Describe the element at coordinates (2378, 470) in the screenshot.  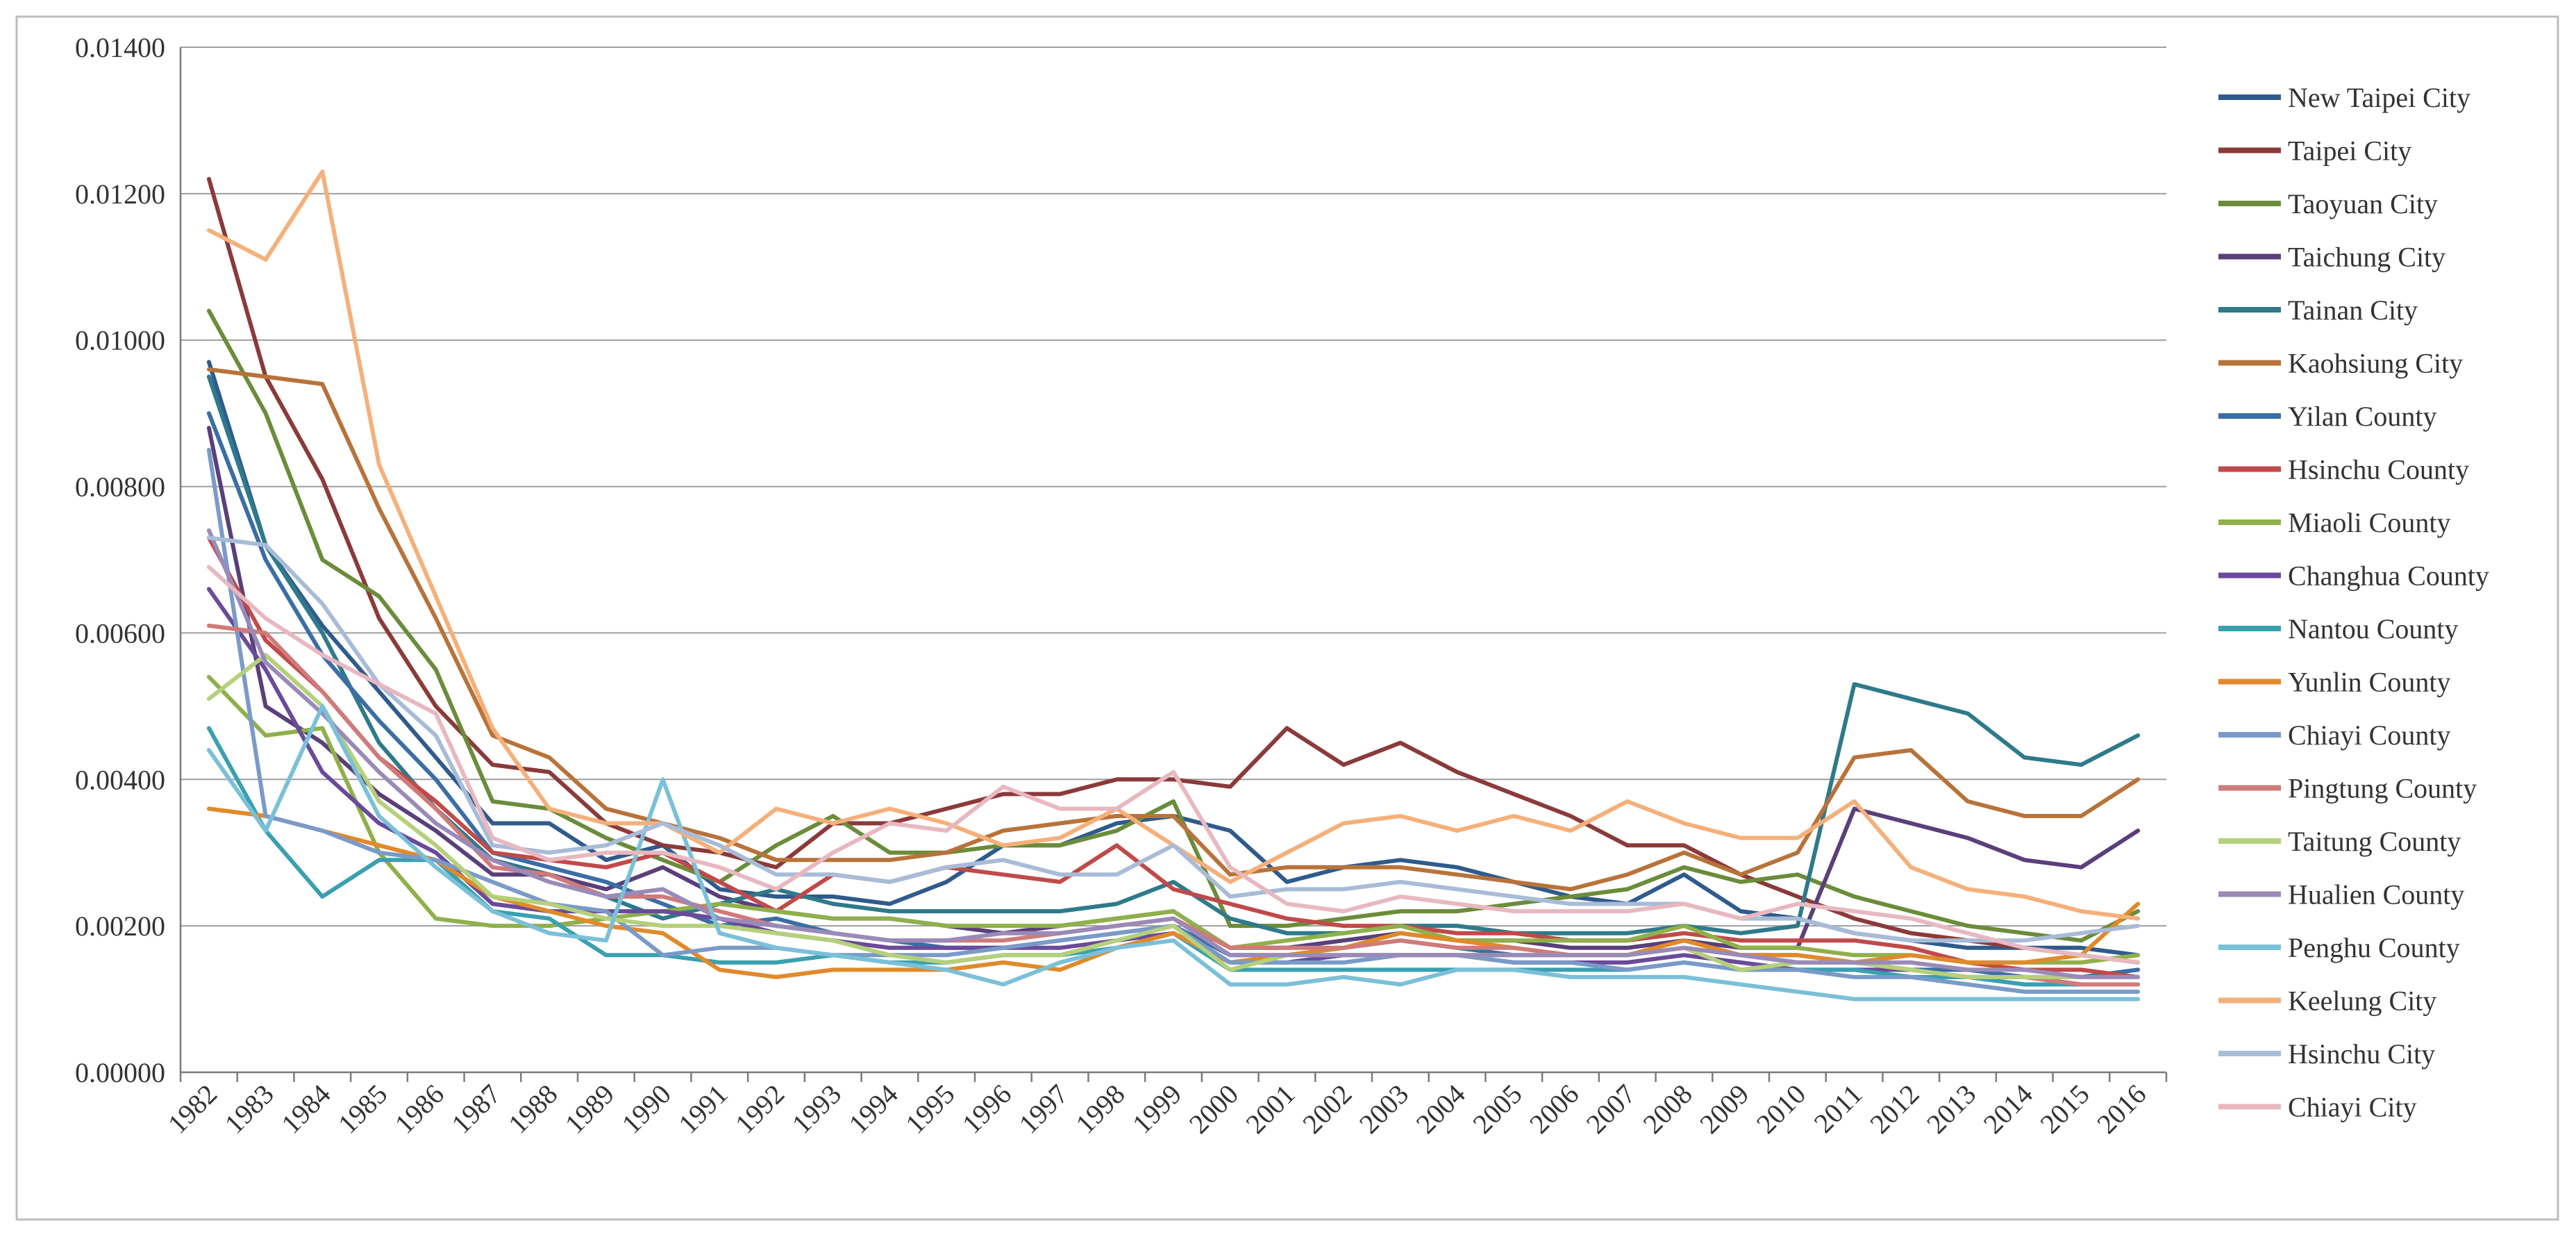
I see `legend-label: Hsinchu County` at that location.